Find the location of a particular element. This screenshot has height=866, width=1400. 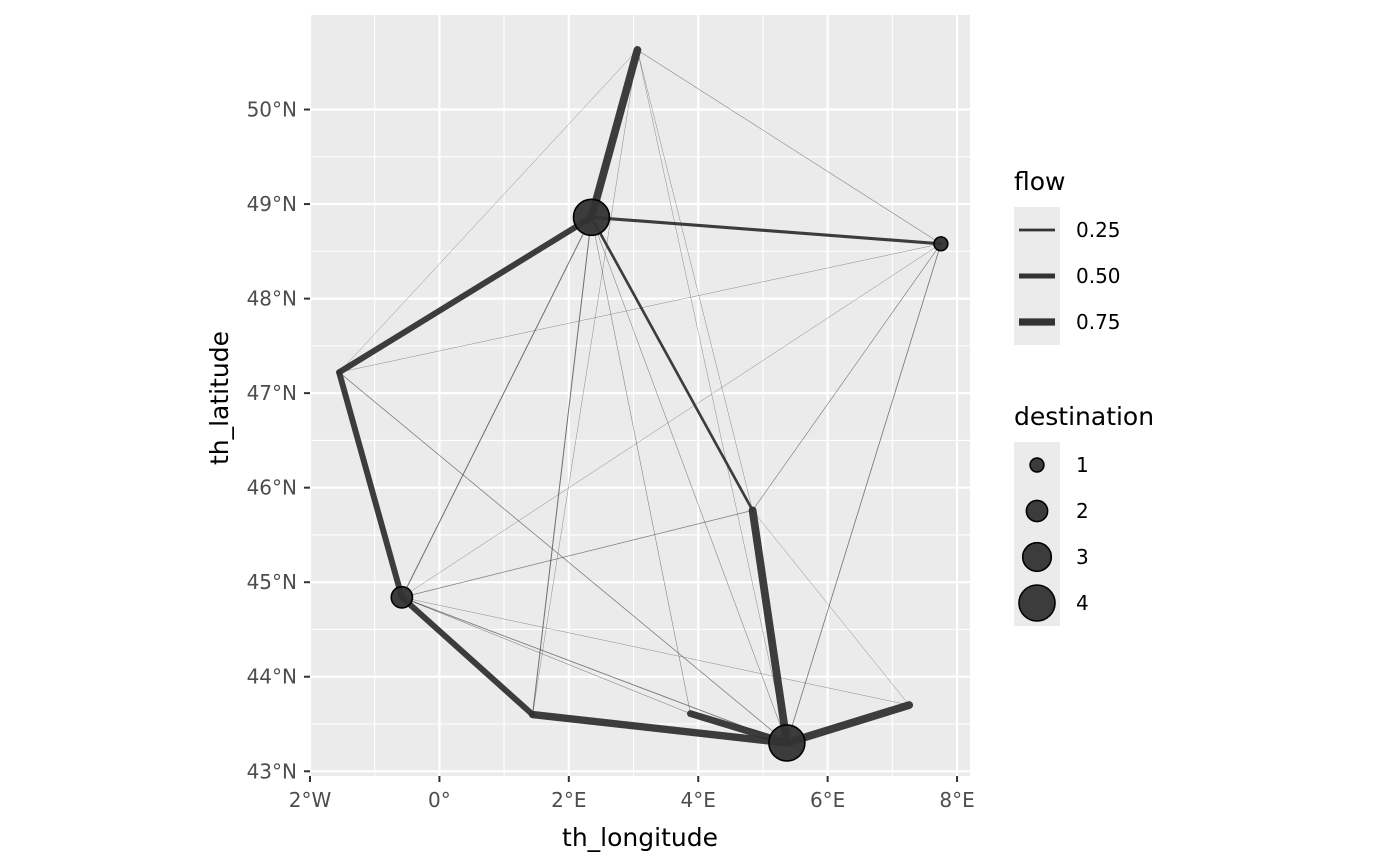

legend-label: 3 is located at coordinates (1082, 557).